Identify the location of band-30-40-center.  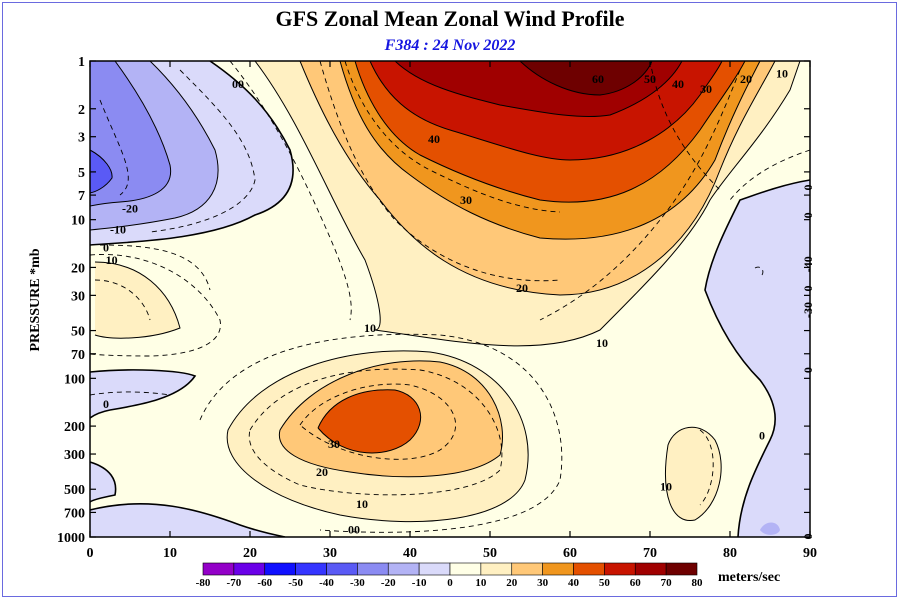
(369, 421).